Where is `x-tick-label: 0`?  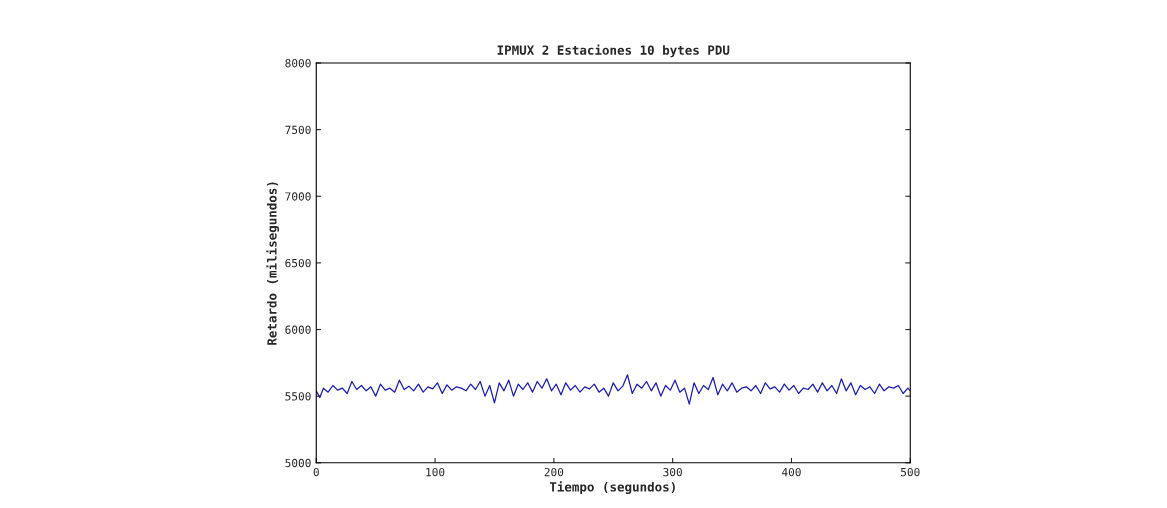 x-tick-label: 0 is located at coordinates (316, 472).